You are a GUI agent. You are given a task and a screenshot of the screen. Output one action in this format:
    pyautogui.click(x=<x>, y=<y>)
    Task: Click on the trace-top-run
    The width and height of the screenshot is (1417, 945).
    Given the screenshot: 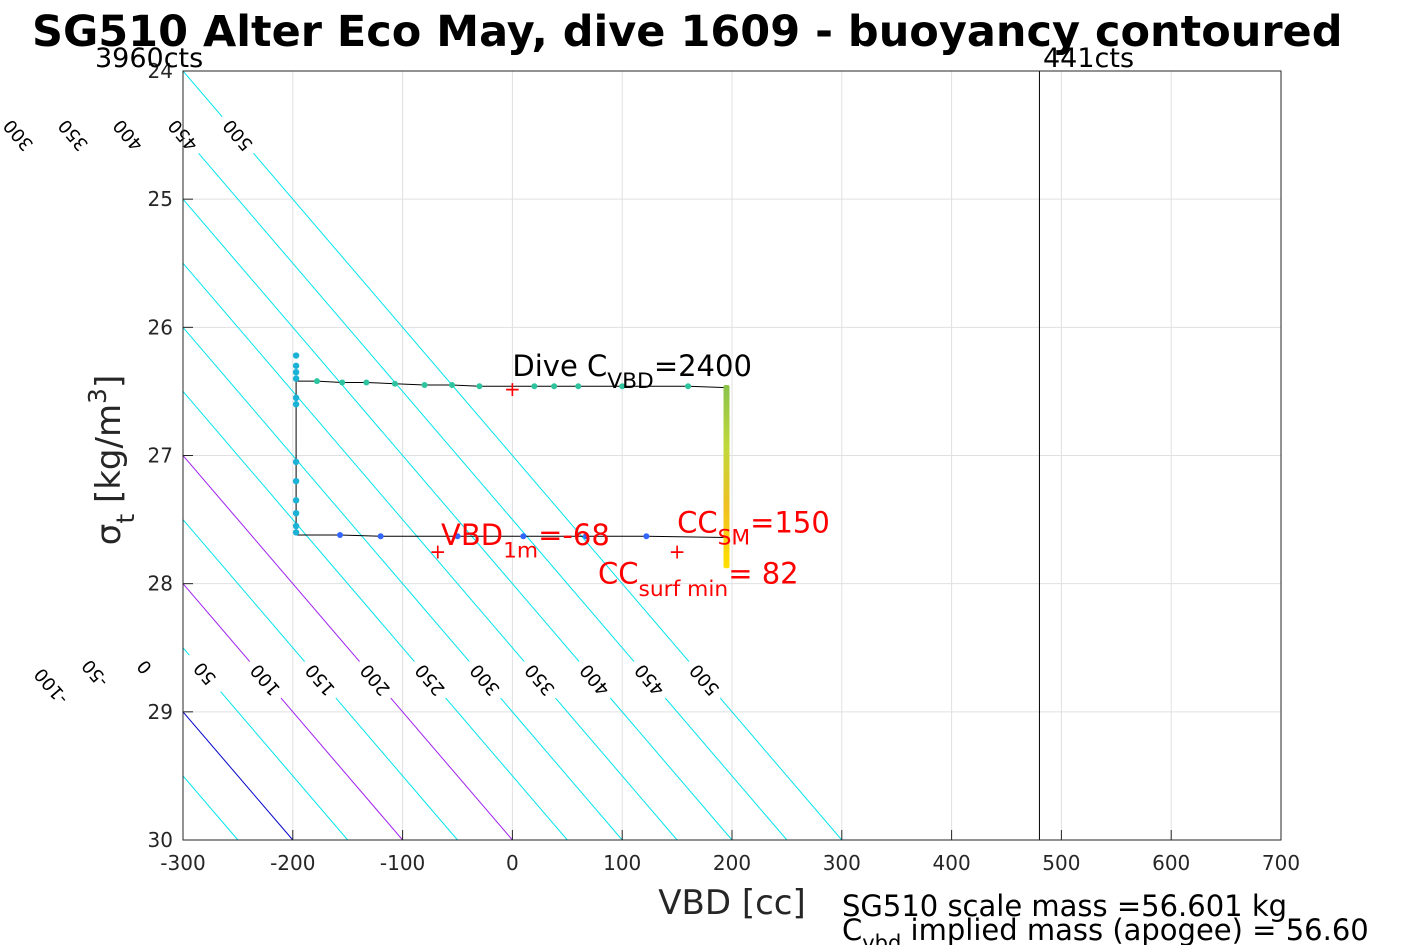 What is the action you would take?
    pyautogui.click(x=511, y=384)
    